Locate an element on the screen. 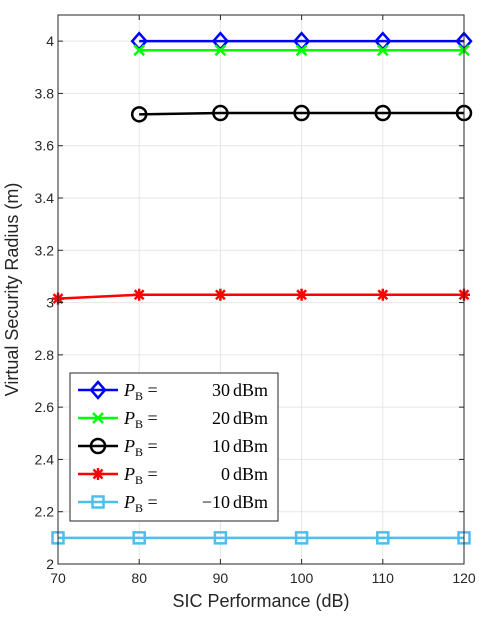 Image resolution: width=479 pixels, height=617 pixels. x-tick-label: 120 is located at coordinates (464, 578).